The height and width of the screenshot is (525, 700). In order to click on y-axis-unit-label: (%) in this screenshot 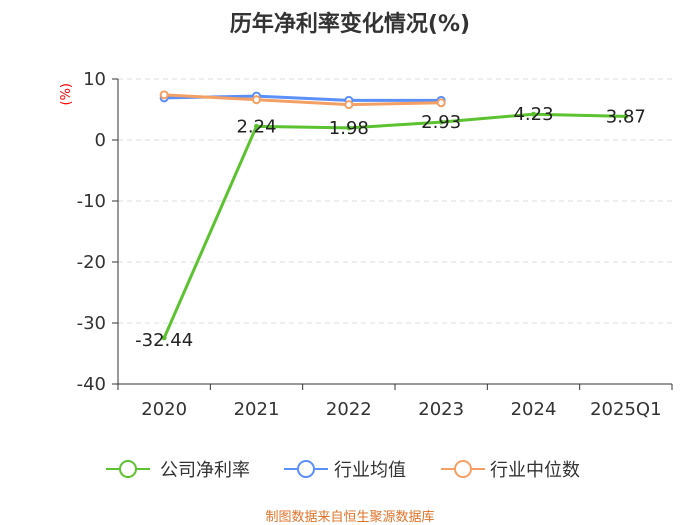, I will do `click(66, 94)`.